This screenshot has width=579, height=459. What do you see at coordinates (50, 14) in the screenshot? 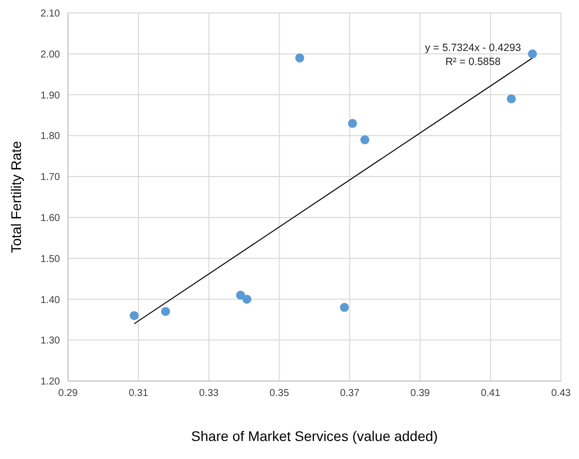
I see `y-tick-label: 2.10` at bounding box center [50, 14].